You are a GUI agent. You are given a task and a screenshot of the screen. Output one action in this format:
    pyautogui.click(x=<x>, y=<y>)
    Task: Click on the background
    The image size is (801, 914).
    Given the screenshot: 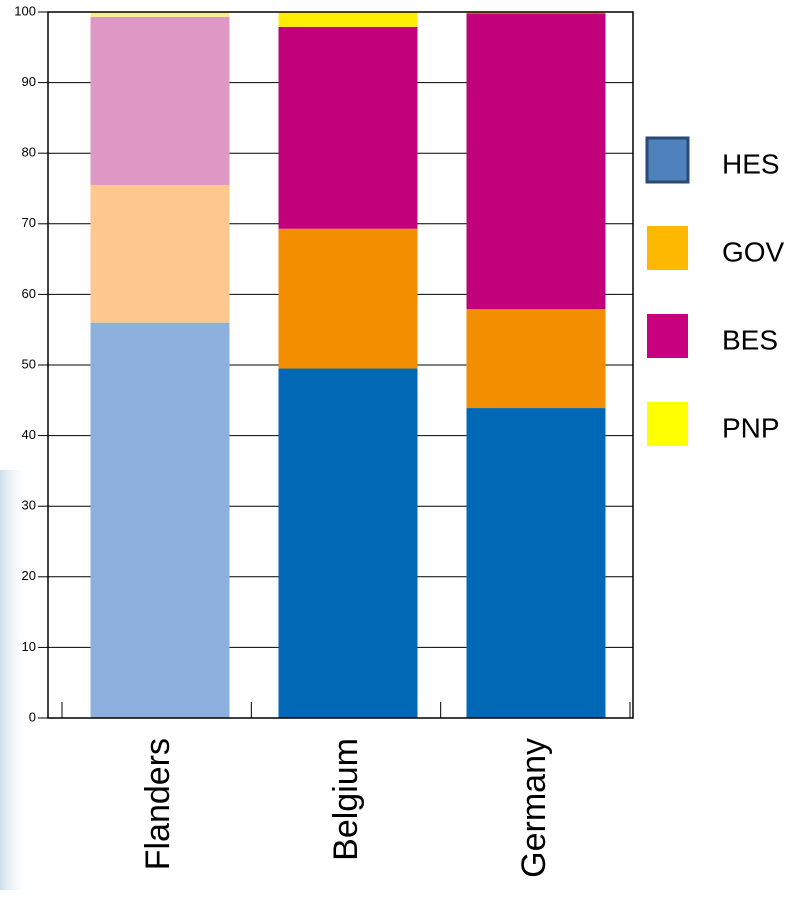 What is the action you would take?
    pyautogui.click(x=15, y=680)
    